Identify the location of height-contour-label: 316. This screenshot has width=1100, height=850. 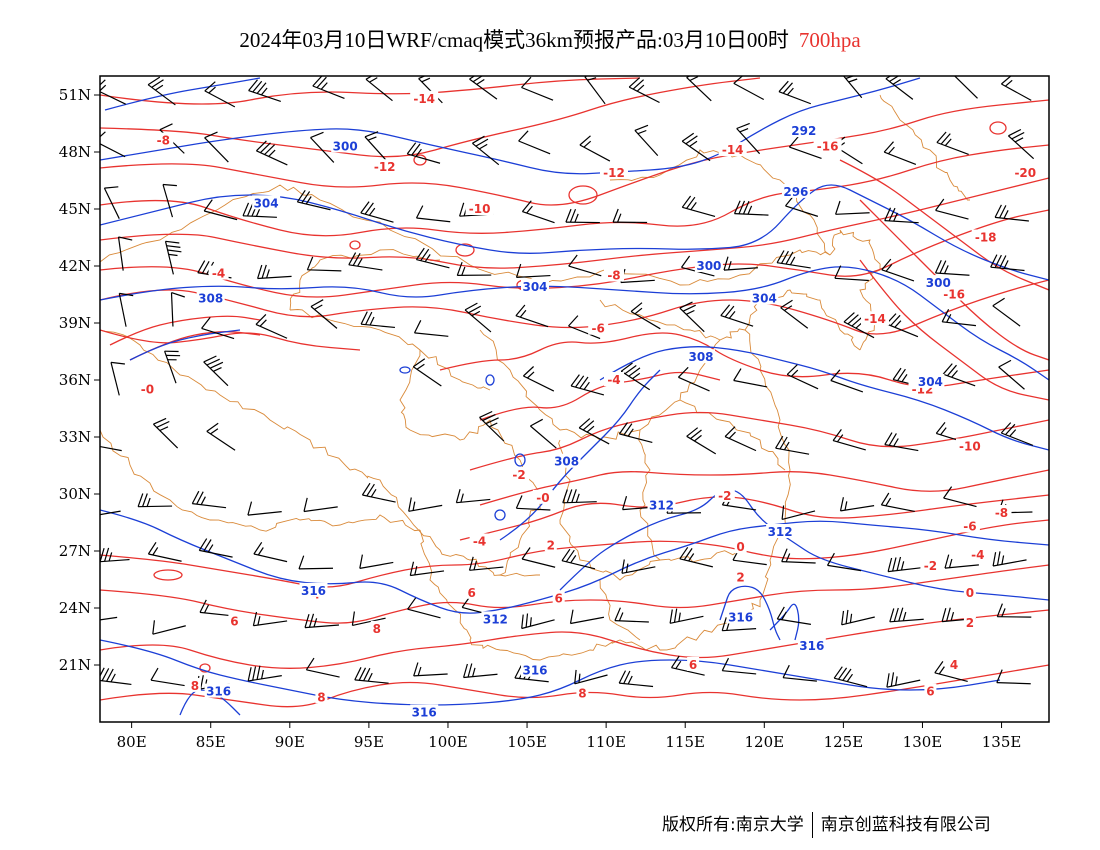
(740, 618).